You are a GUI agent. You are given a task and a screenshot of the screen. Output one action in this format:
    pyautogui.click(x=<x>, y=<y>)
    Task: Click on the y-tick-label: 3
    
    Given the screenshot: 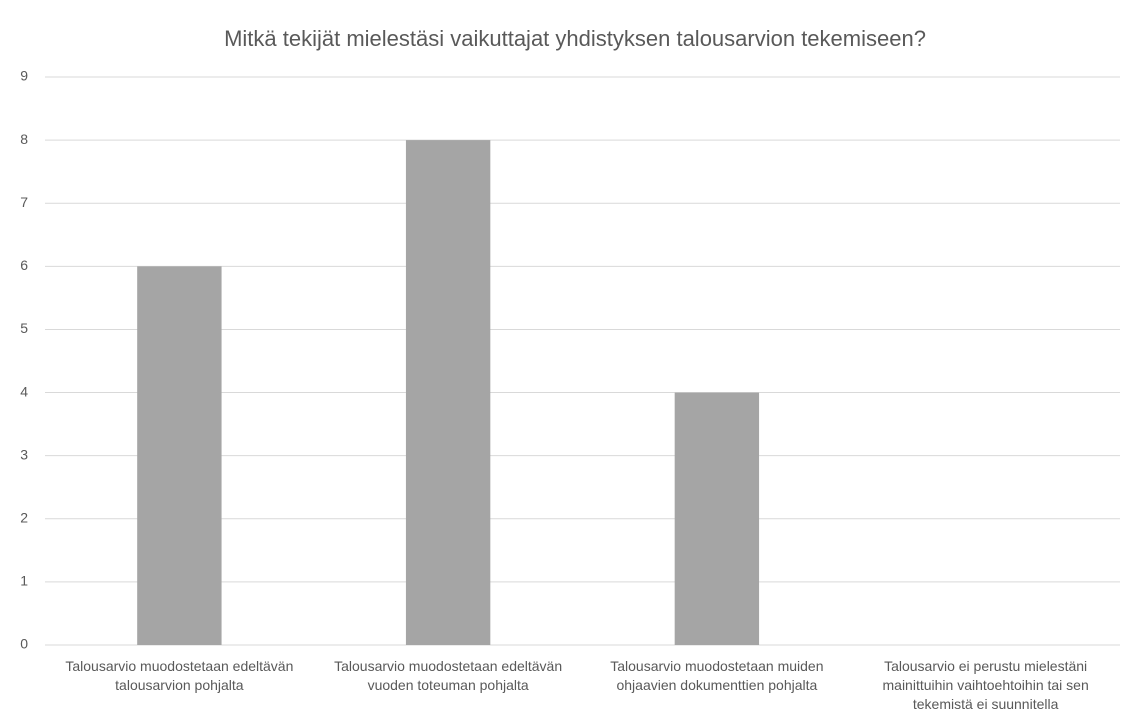 What is the action you would take?
    pyautogui.click(x=24, y=454)
    